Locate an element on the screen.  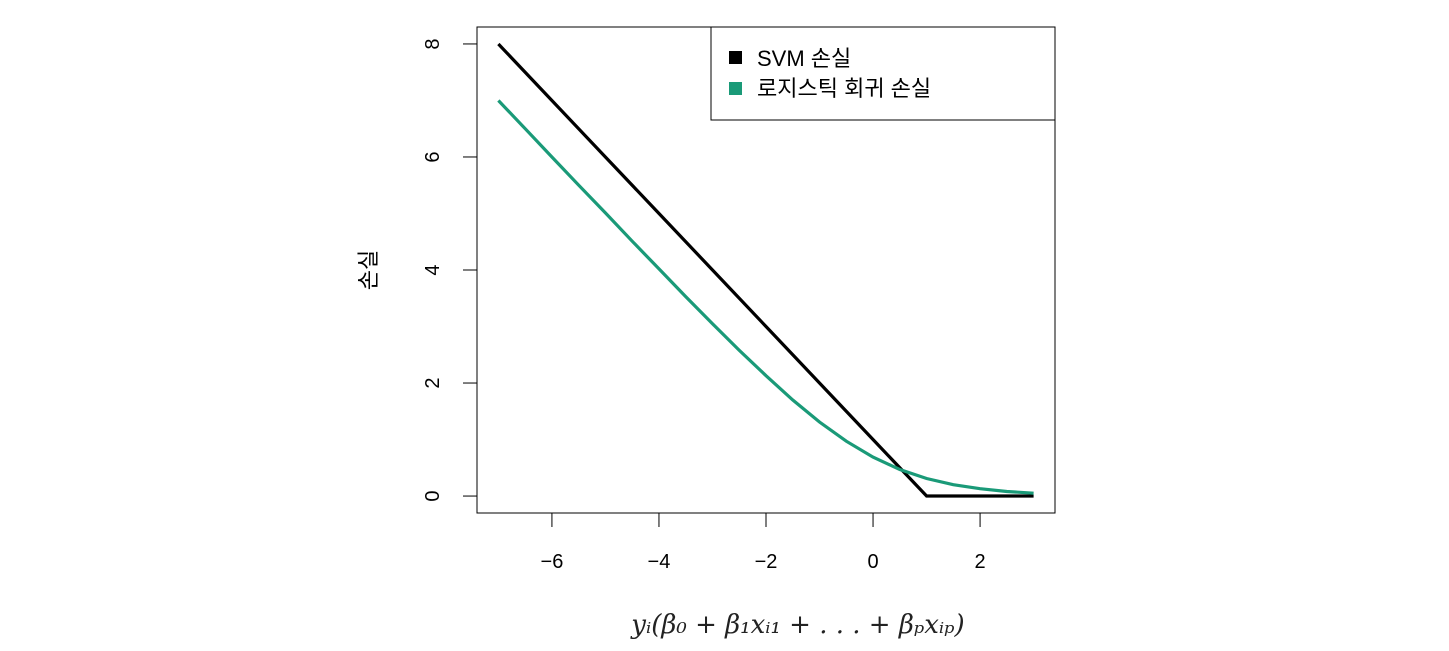
legend-box is located at coordinates (883, 73).